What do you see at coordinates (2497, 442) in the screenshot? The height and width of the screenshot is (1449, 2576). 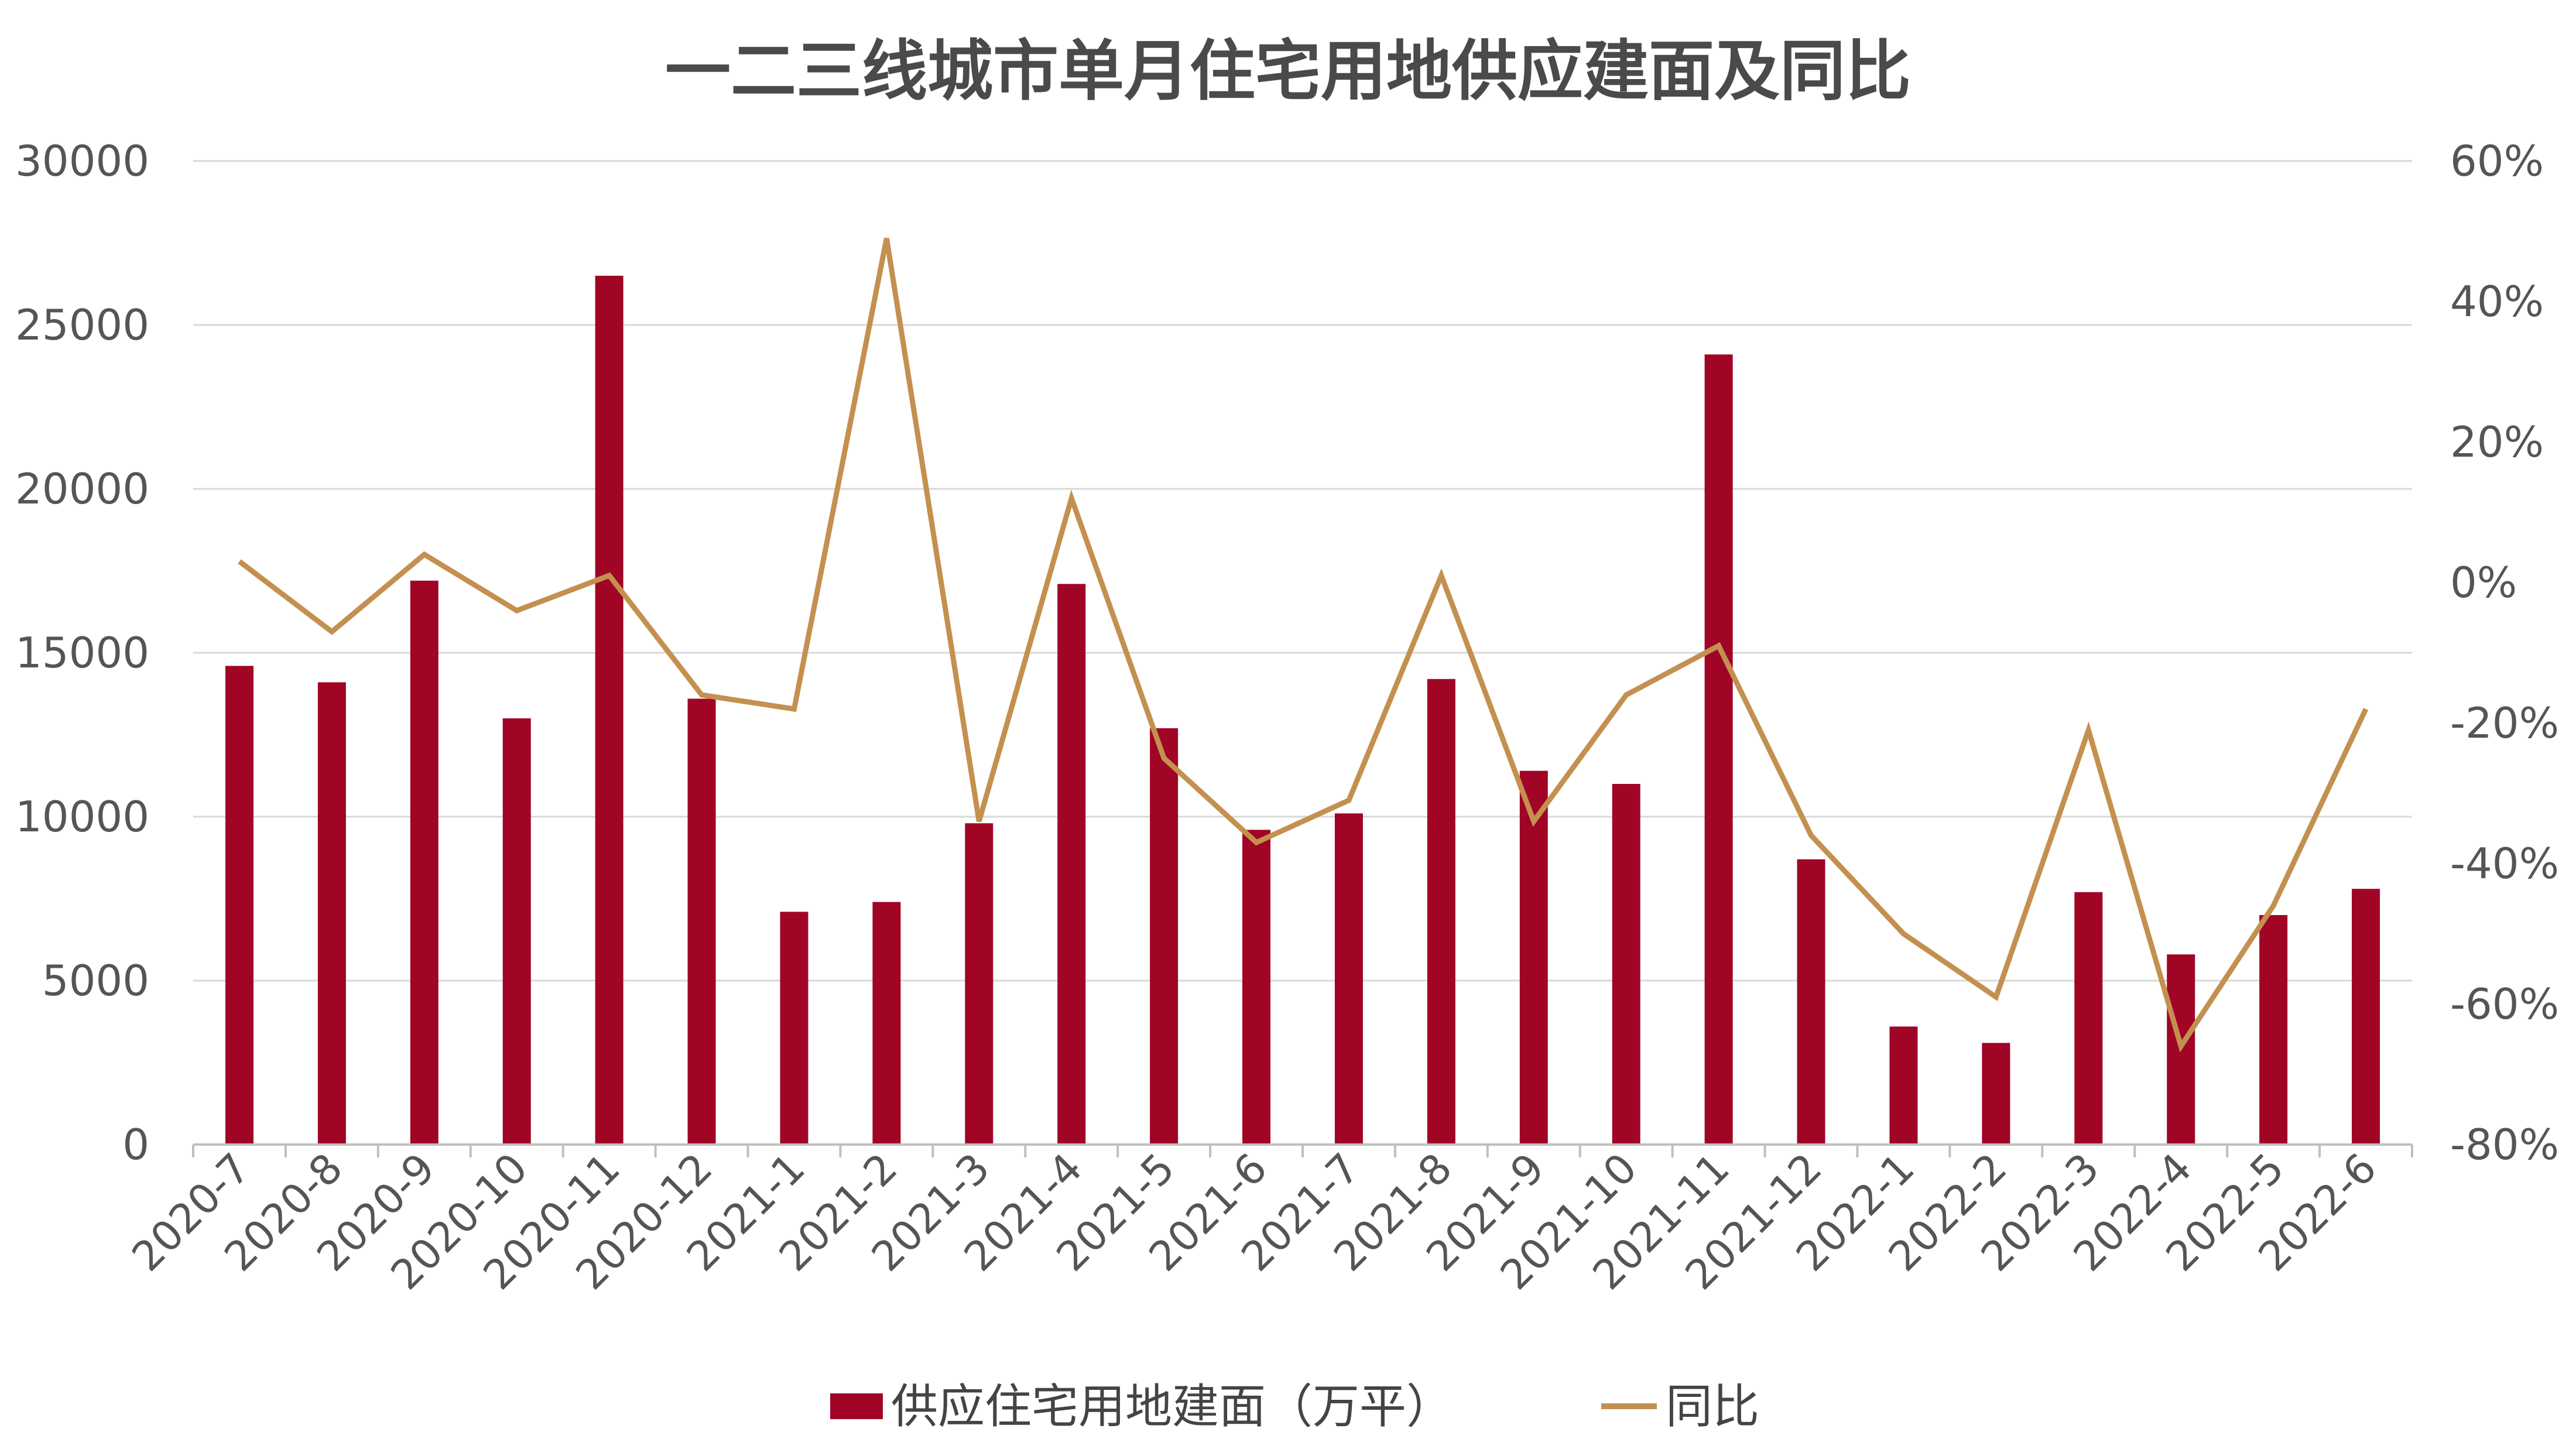 I see `right-tick-label: 20%` at bounding box center [2497, 442].